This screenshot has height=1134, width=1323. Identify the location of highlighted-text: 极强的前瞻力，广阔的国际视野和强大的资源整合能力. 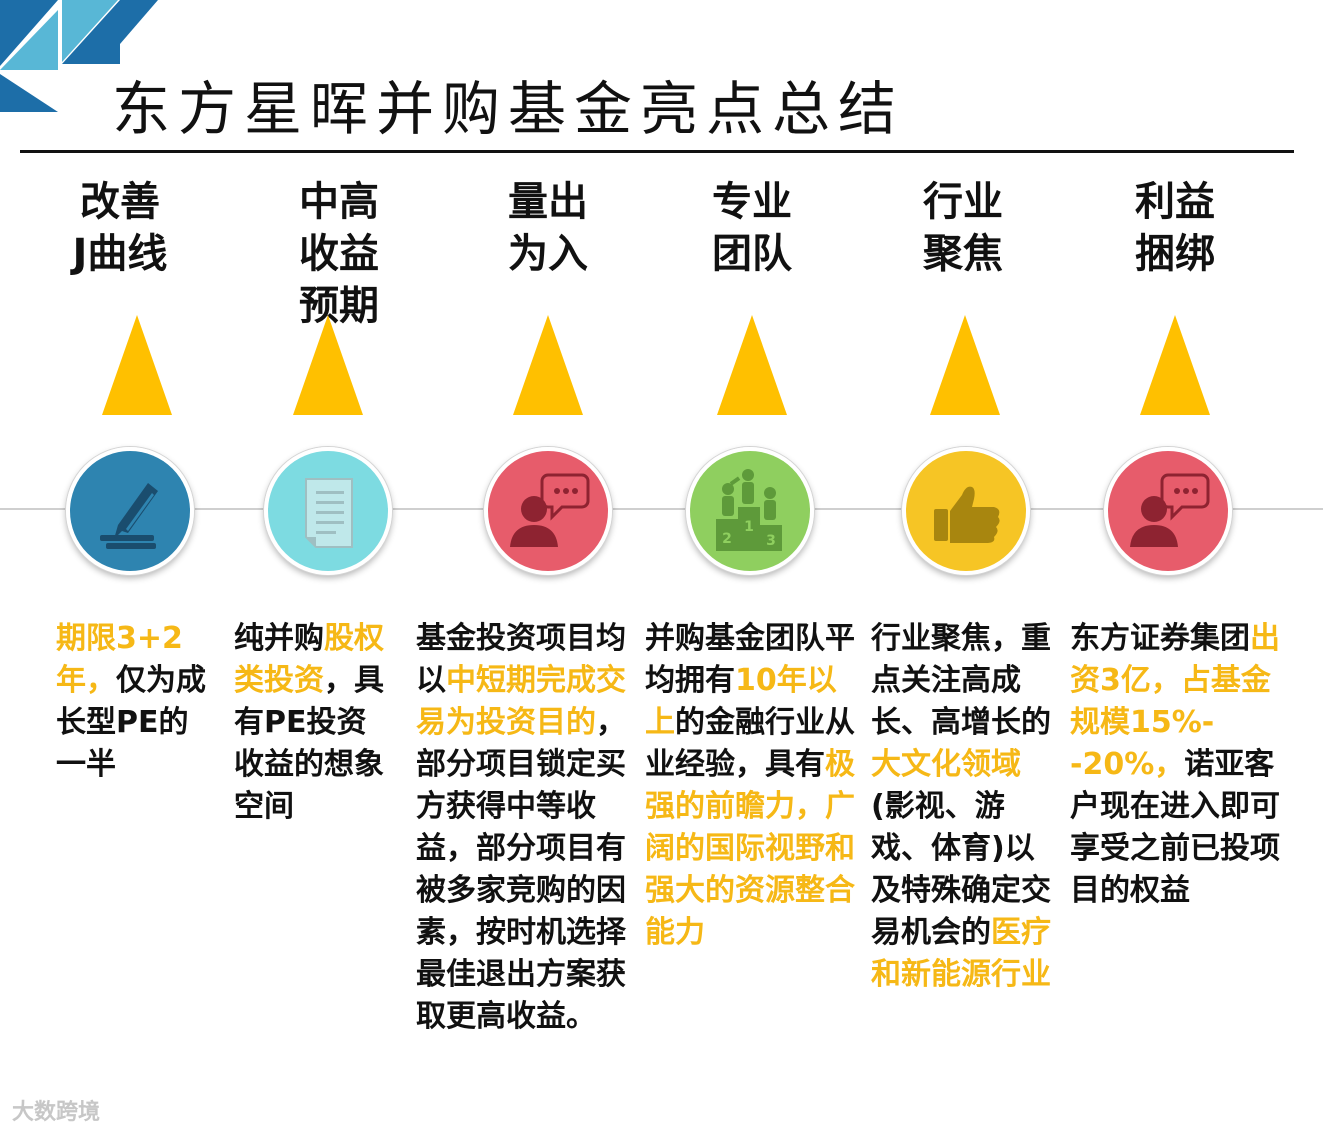
(750, 848).